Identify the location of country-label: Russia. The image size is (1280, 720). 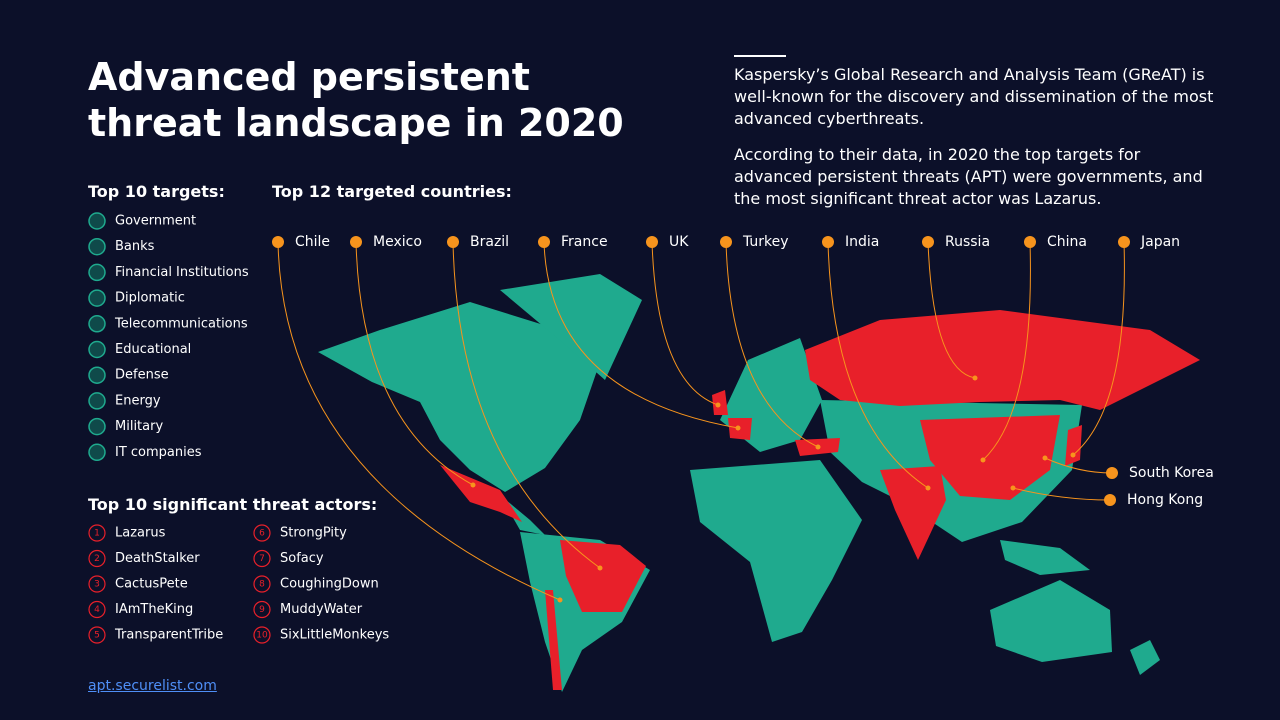
(967, 242).